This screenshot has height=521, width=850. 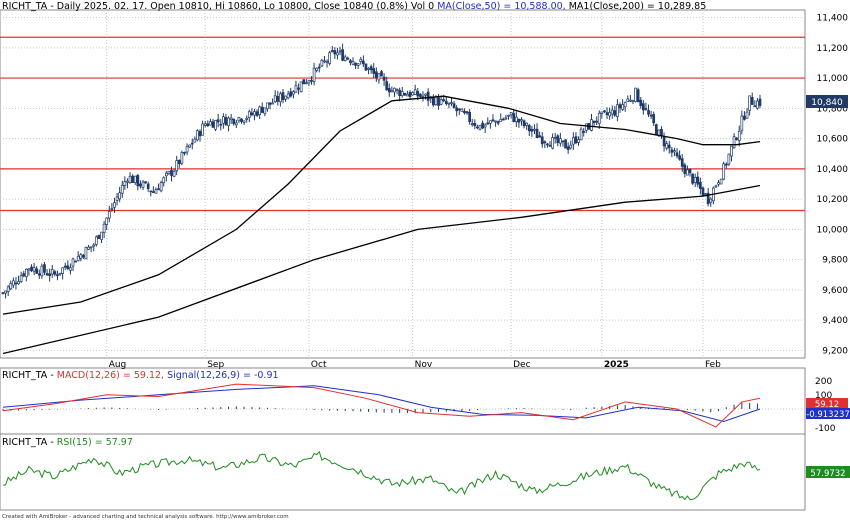 What do you see at coordinates (823, 382) in the screenshot?
I see `macd-tick-200: 200` at bounding box center [823, 382].